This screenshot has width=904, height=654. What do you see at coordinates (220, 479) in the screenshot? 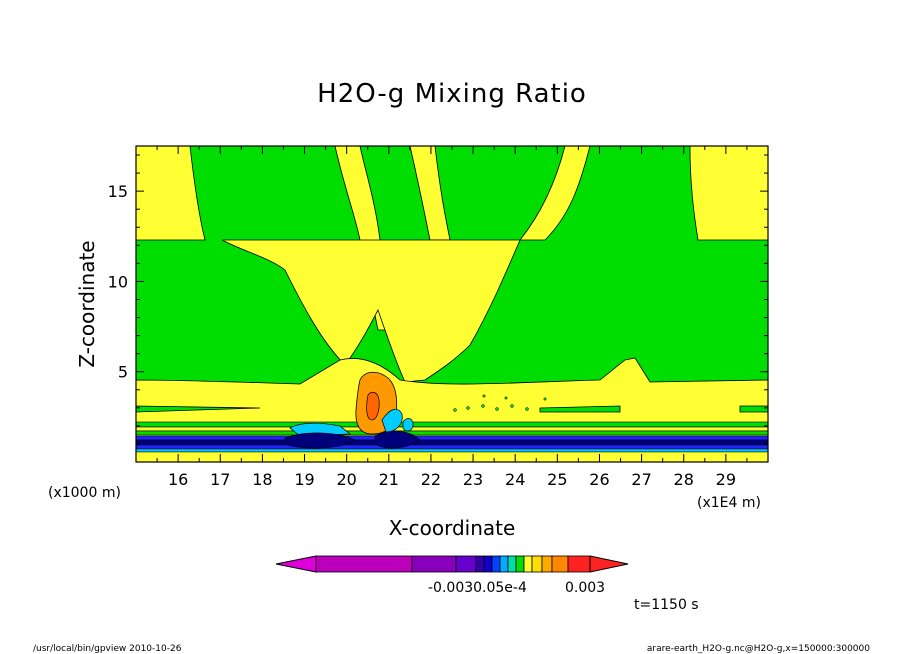
I see `x-tick-label: 17` at bounding box center [220, 479].